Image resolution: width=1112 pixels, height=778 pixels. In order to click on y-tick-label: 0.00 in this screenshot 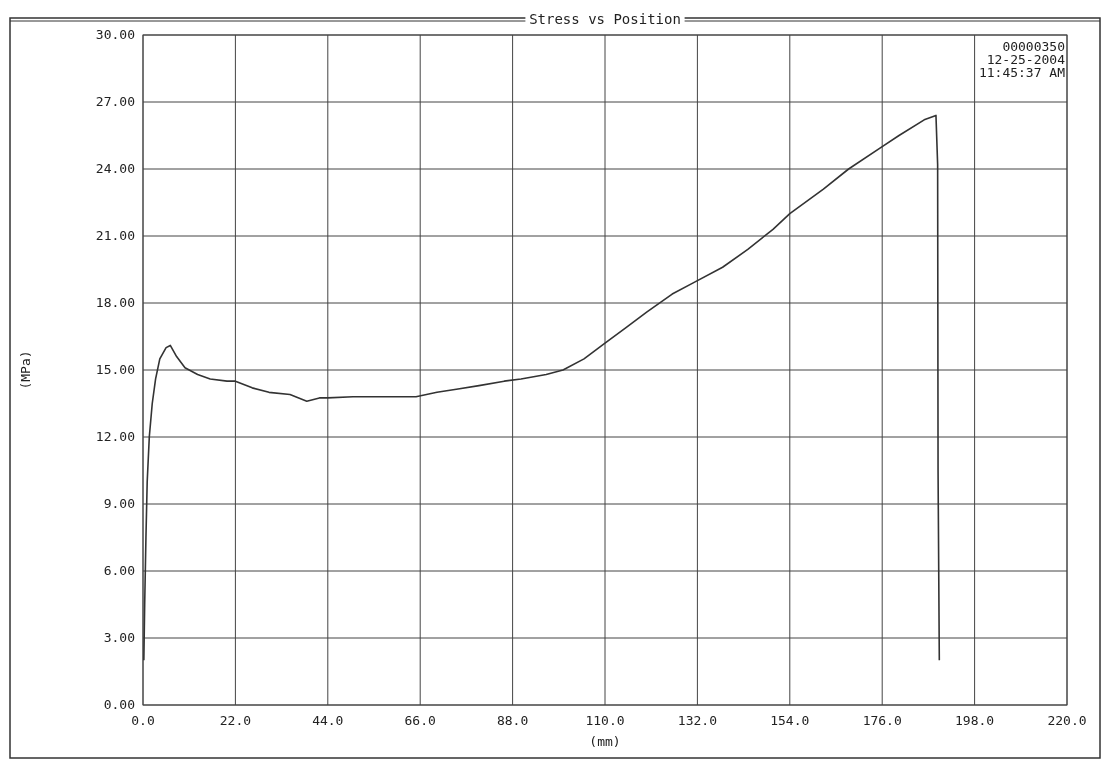, I will do `click(119, 704)`.